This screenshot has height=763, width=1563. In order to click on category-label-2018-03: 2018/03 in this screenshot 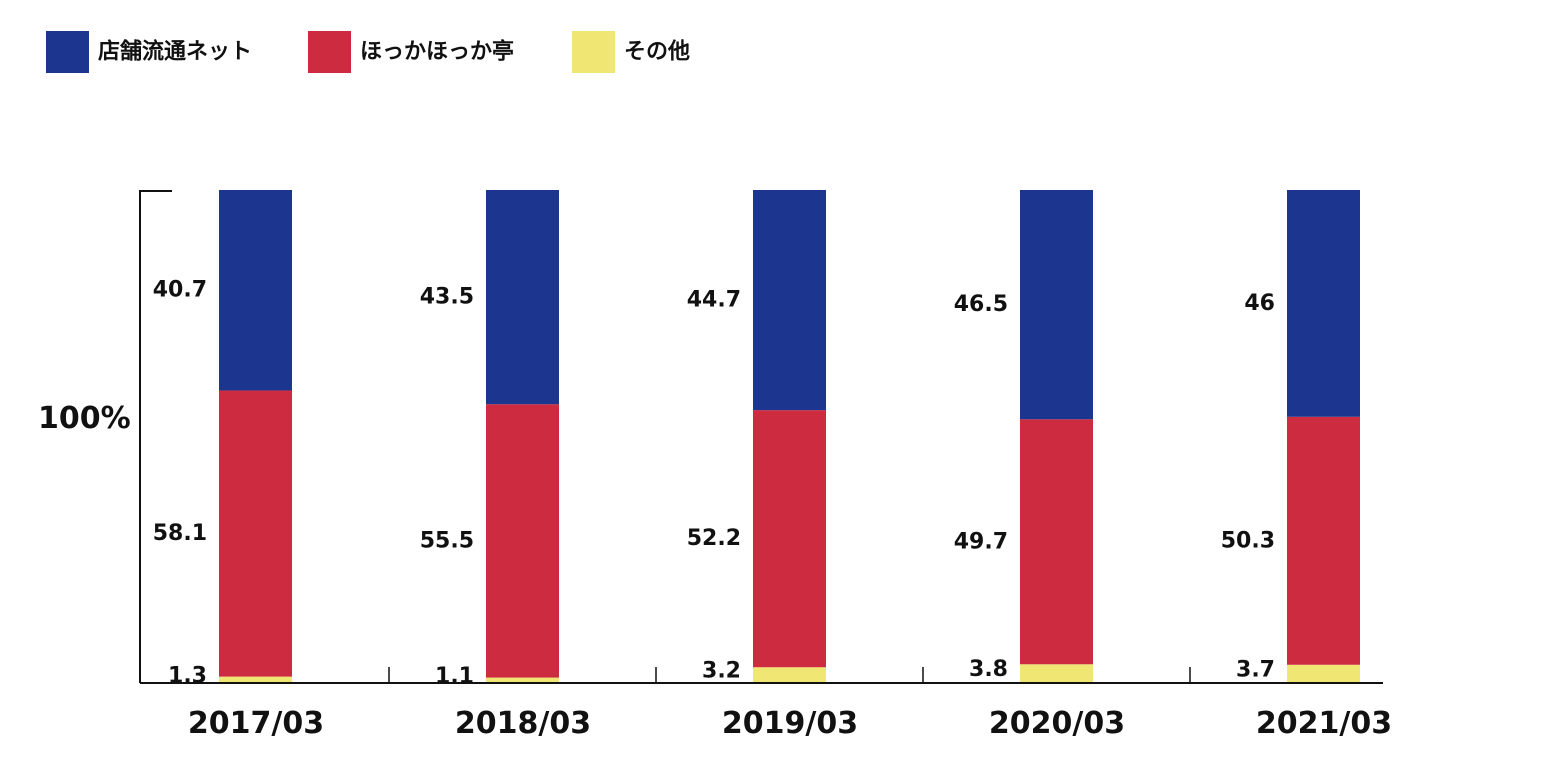, I will do `click(523, 723)`.